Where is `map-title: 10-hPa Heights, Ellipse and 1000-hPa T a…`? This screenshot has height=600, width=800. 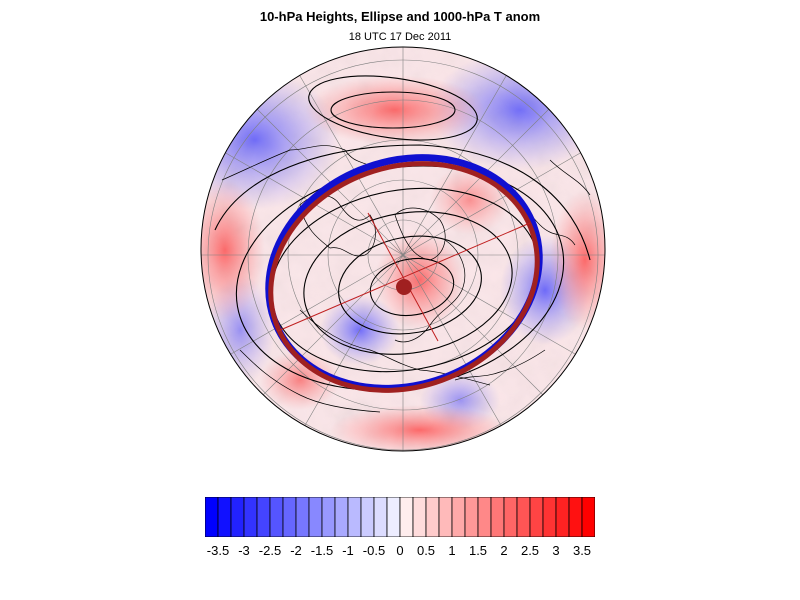
map-title: 10-hPa Heights, Ellipse and 1000-hPa T a… is located at coordinates (400, 16).